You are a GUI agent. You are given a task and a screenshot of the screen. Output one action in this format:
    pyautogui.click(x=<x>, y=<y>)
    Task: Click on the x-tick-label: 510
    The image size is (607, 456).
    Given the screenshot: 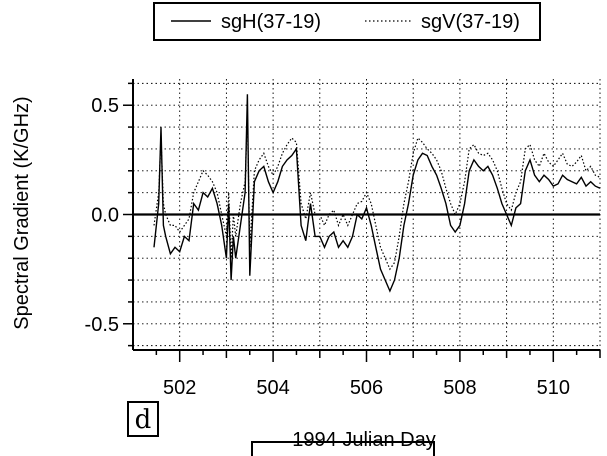 What is the action you would take?
    pyautogui.click(x=553, y=388)
    